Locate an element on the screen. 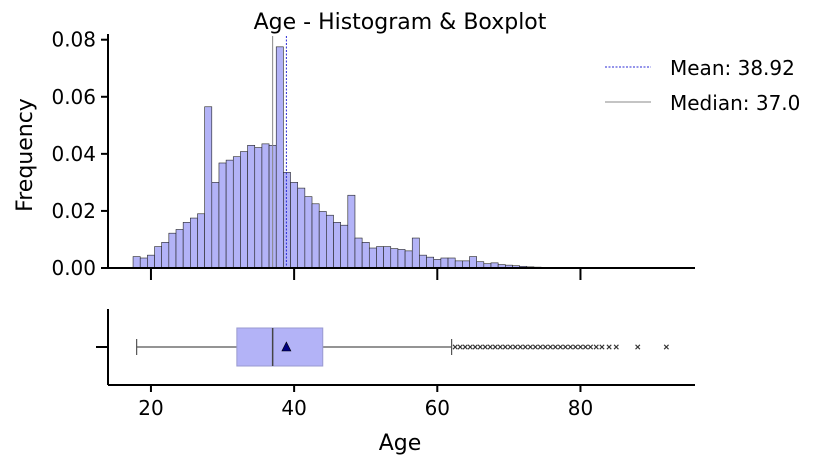  boxplot is located at coordinates (403, 347).